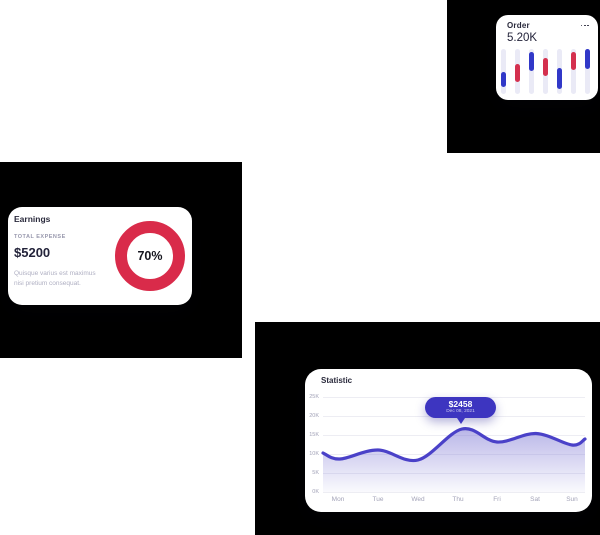 This screenshot has width=600, height=535. What do you see at coordinates (337, 380) in the screenshot?
I see `statistic-card-title: Statistic` at bounding box center [337, 380].